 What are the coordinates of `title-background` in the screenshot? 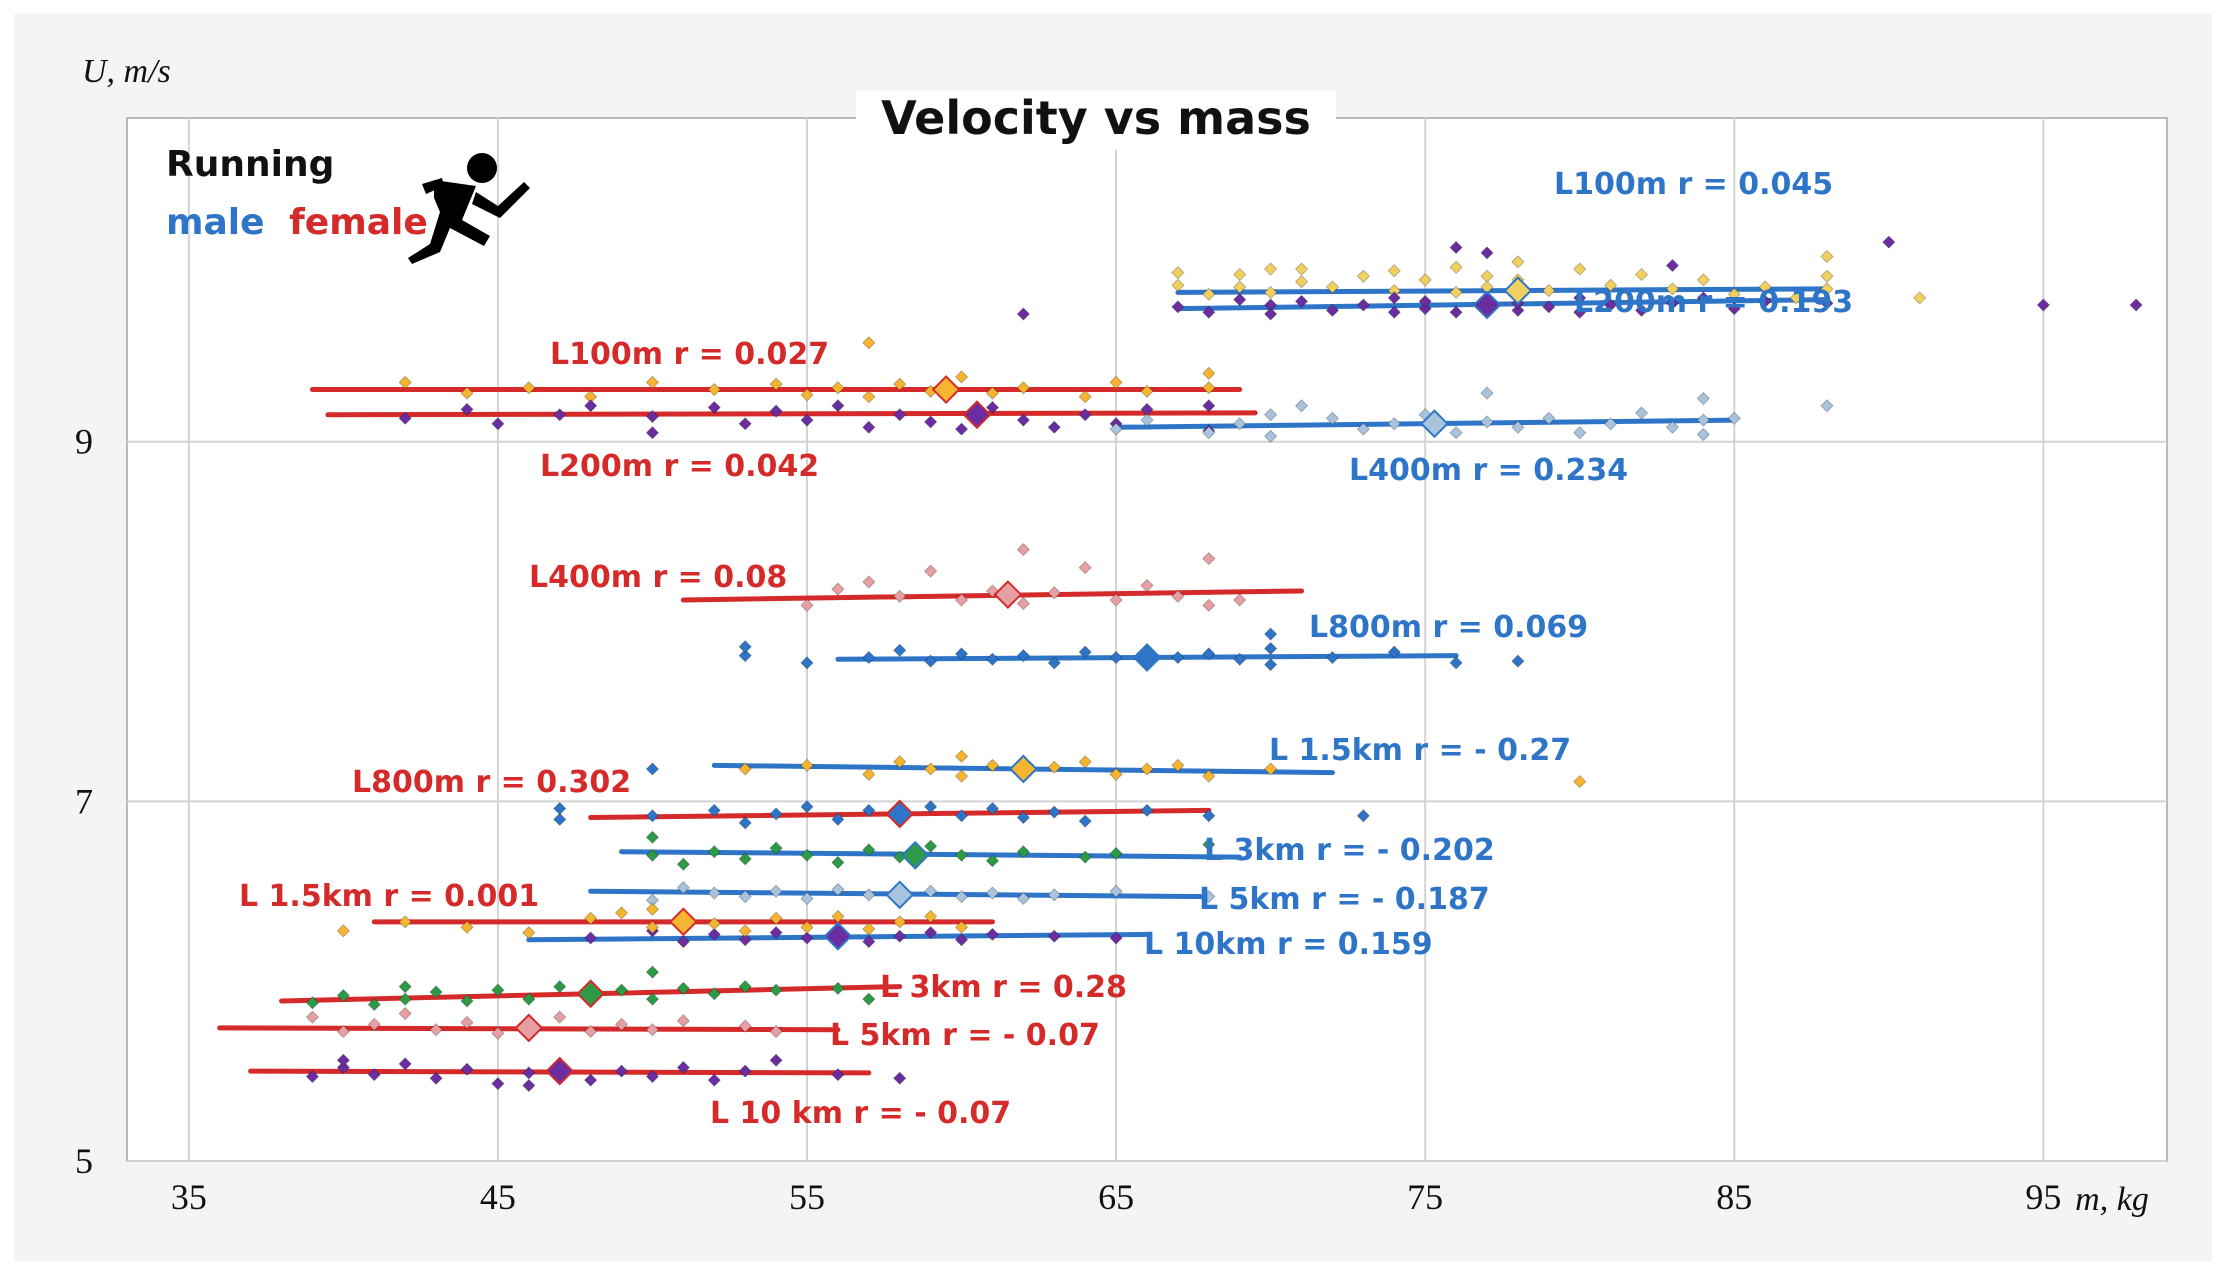 It's located at (1096, 120).